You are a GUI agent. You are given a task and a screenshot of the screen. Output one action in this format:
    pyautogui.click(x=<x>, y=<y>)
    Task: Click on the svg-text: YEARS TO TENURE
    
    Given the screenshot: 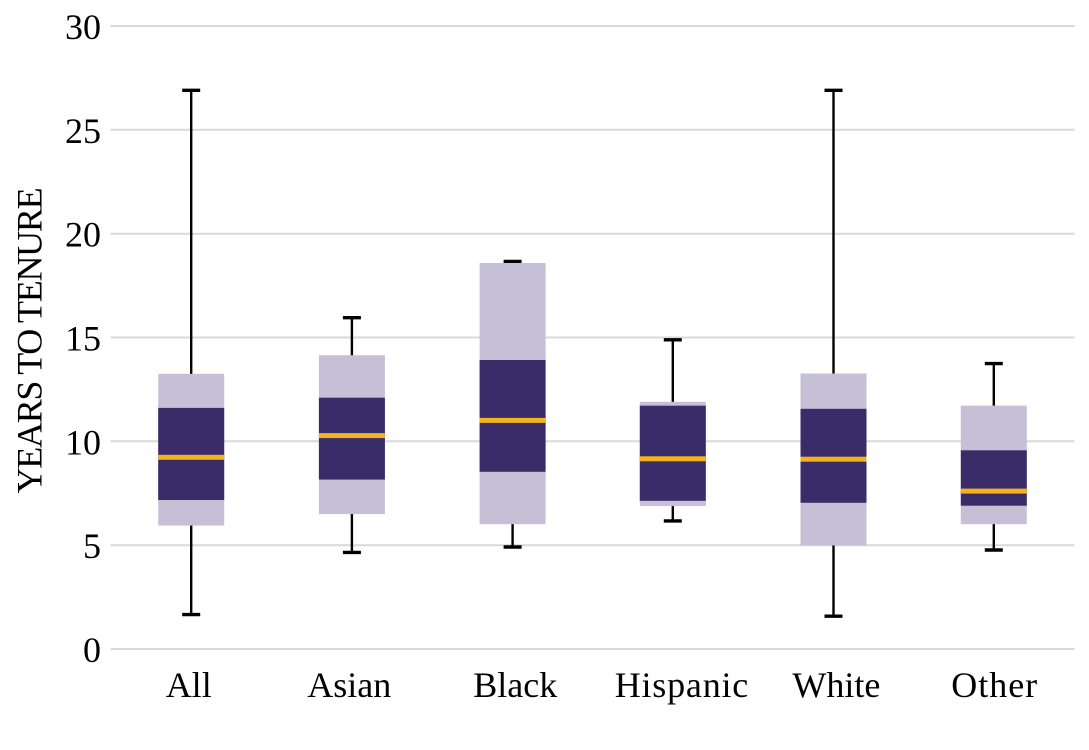 What is the action you would take?
    pyautogui.click(x=30, y=340)
    